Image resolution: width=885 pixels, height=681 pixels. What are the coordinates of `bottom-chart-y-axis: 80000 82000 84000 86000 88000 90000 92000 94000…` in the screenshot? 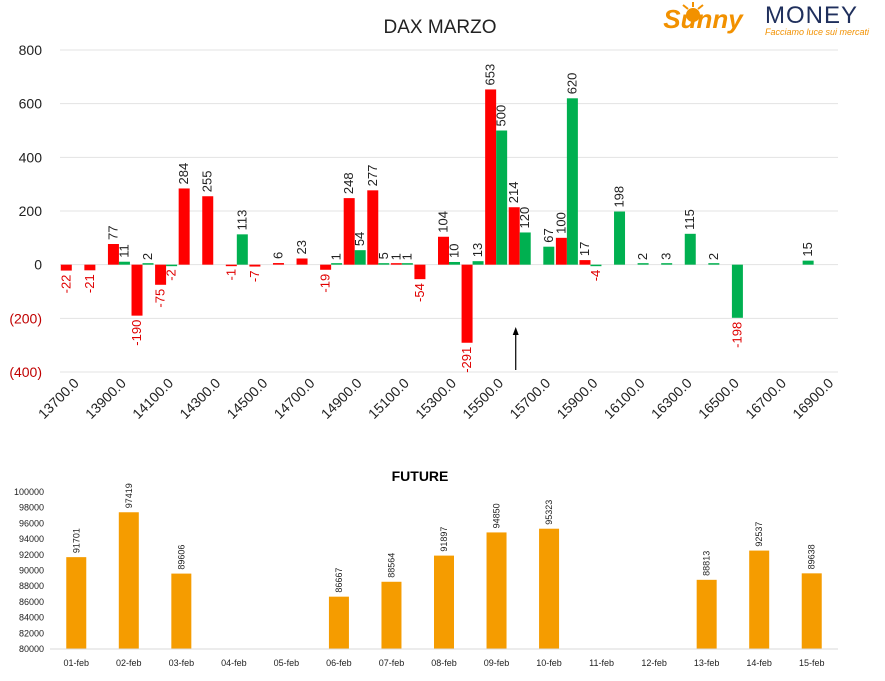 It's located at (29, 570).